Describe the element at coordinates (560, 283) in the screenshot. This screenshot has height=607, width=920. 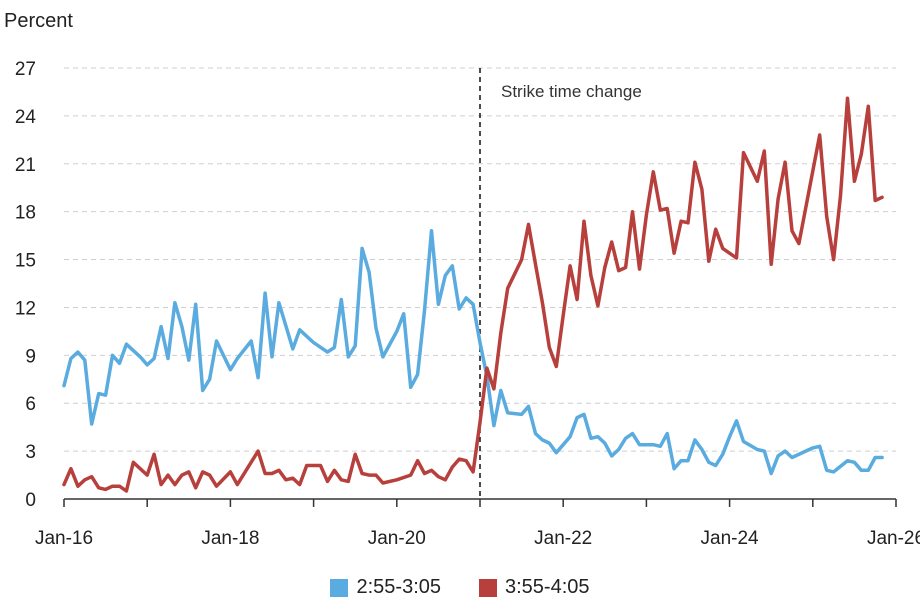
I see `annotations: Strike time change` at that location.